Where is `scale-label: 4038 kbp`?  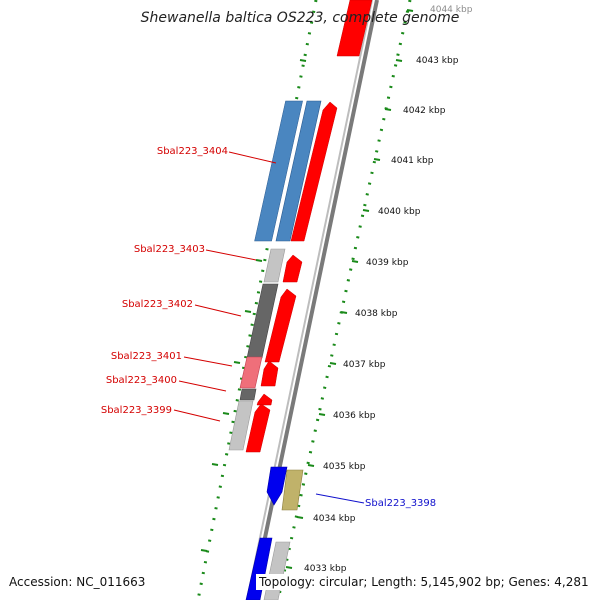
scale-label: 4038 kbp is located at coordinates (376, 314).